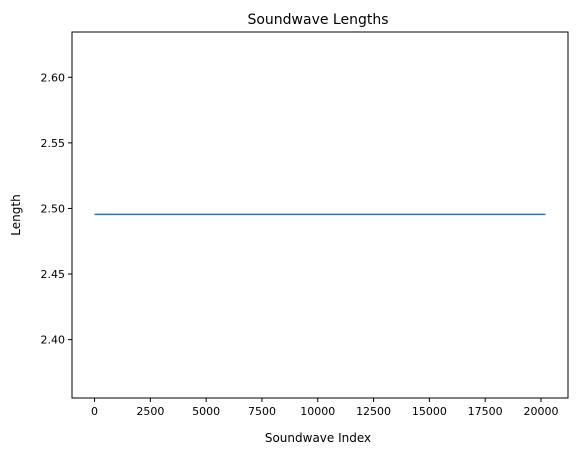 This screenshot has width=576, height=455. What do you see at coordinates (485, 411) in the screenshot?
I see `x-tick-label: 17500` at bounding box center [485, 411].